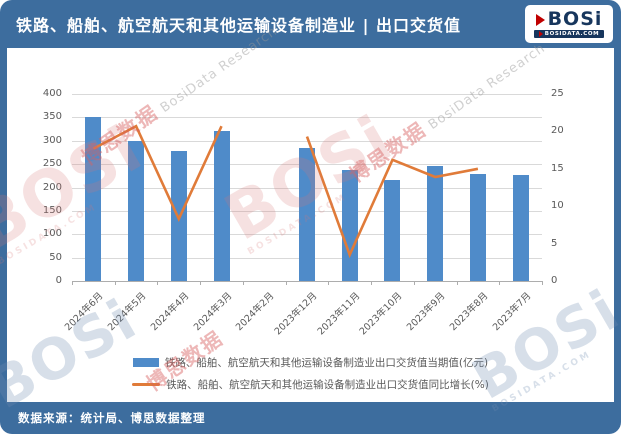 The image size is (621, 434). What do you see at coordinates (572, 34) in the screenshot?
I see `logo-domain: BOSIDATA.COM` at bounding box center [572, 34].